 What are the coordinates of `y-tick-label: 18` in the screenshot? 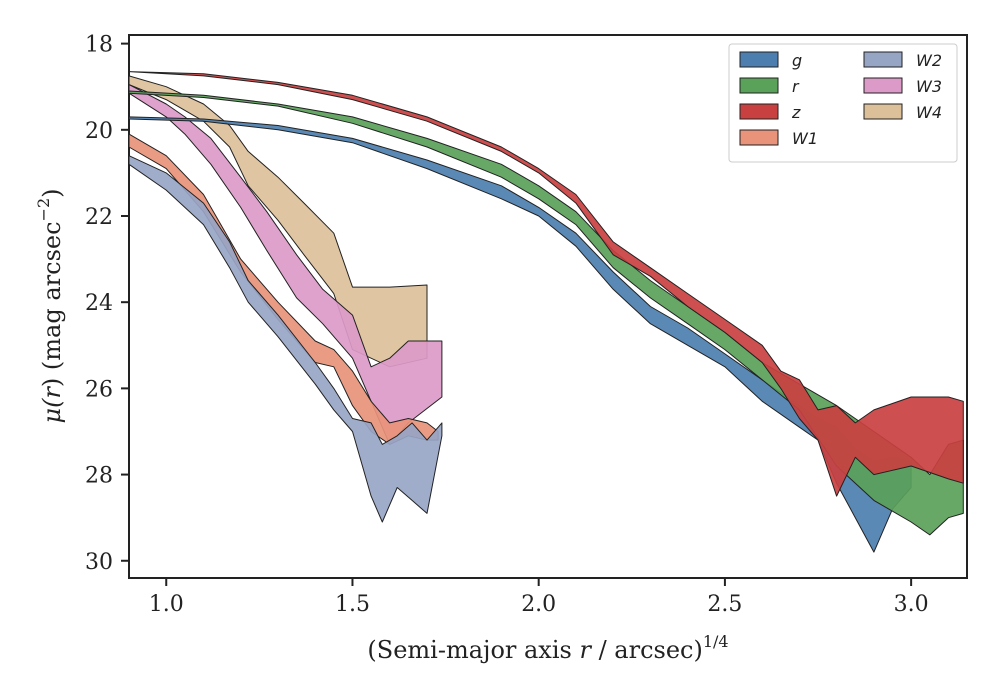 It's located at (99, 45).